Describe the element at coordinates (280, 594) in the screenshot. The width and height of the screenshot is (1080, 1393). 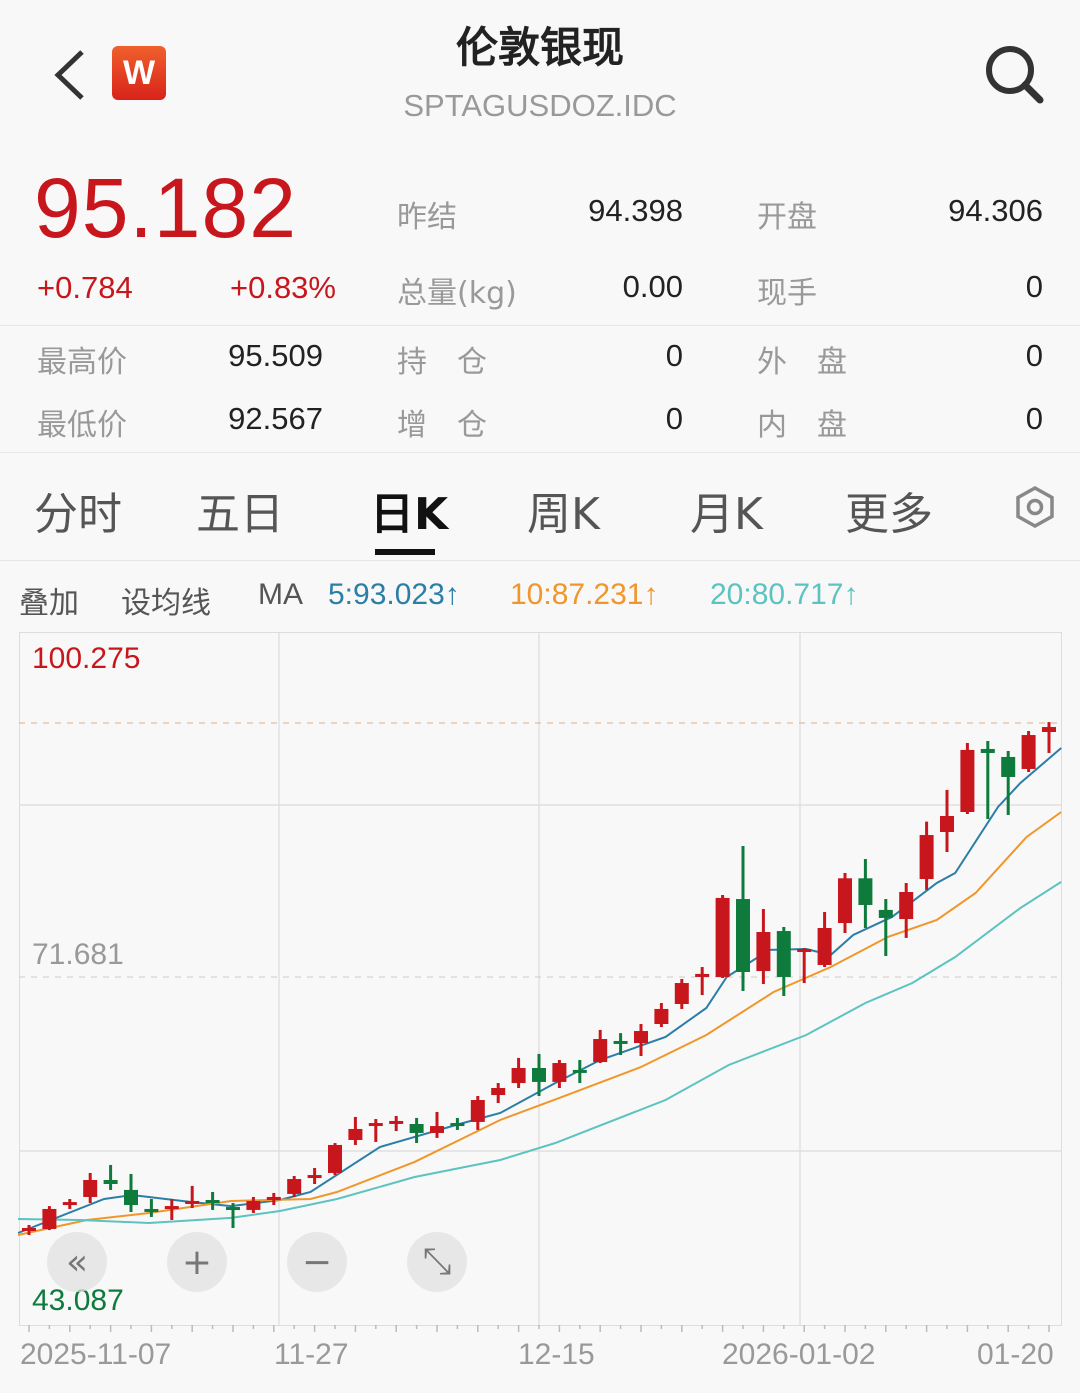
I see `ma-label: MA` at that location.